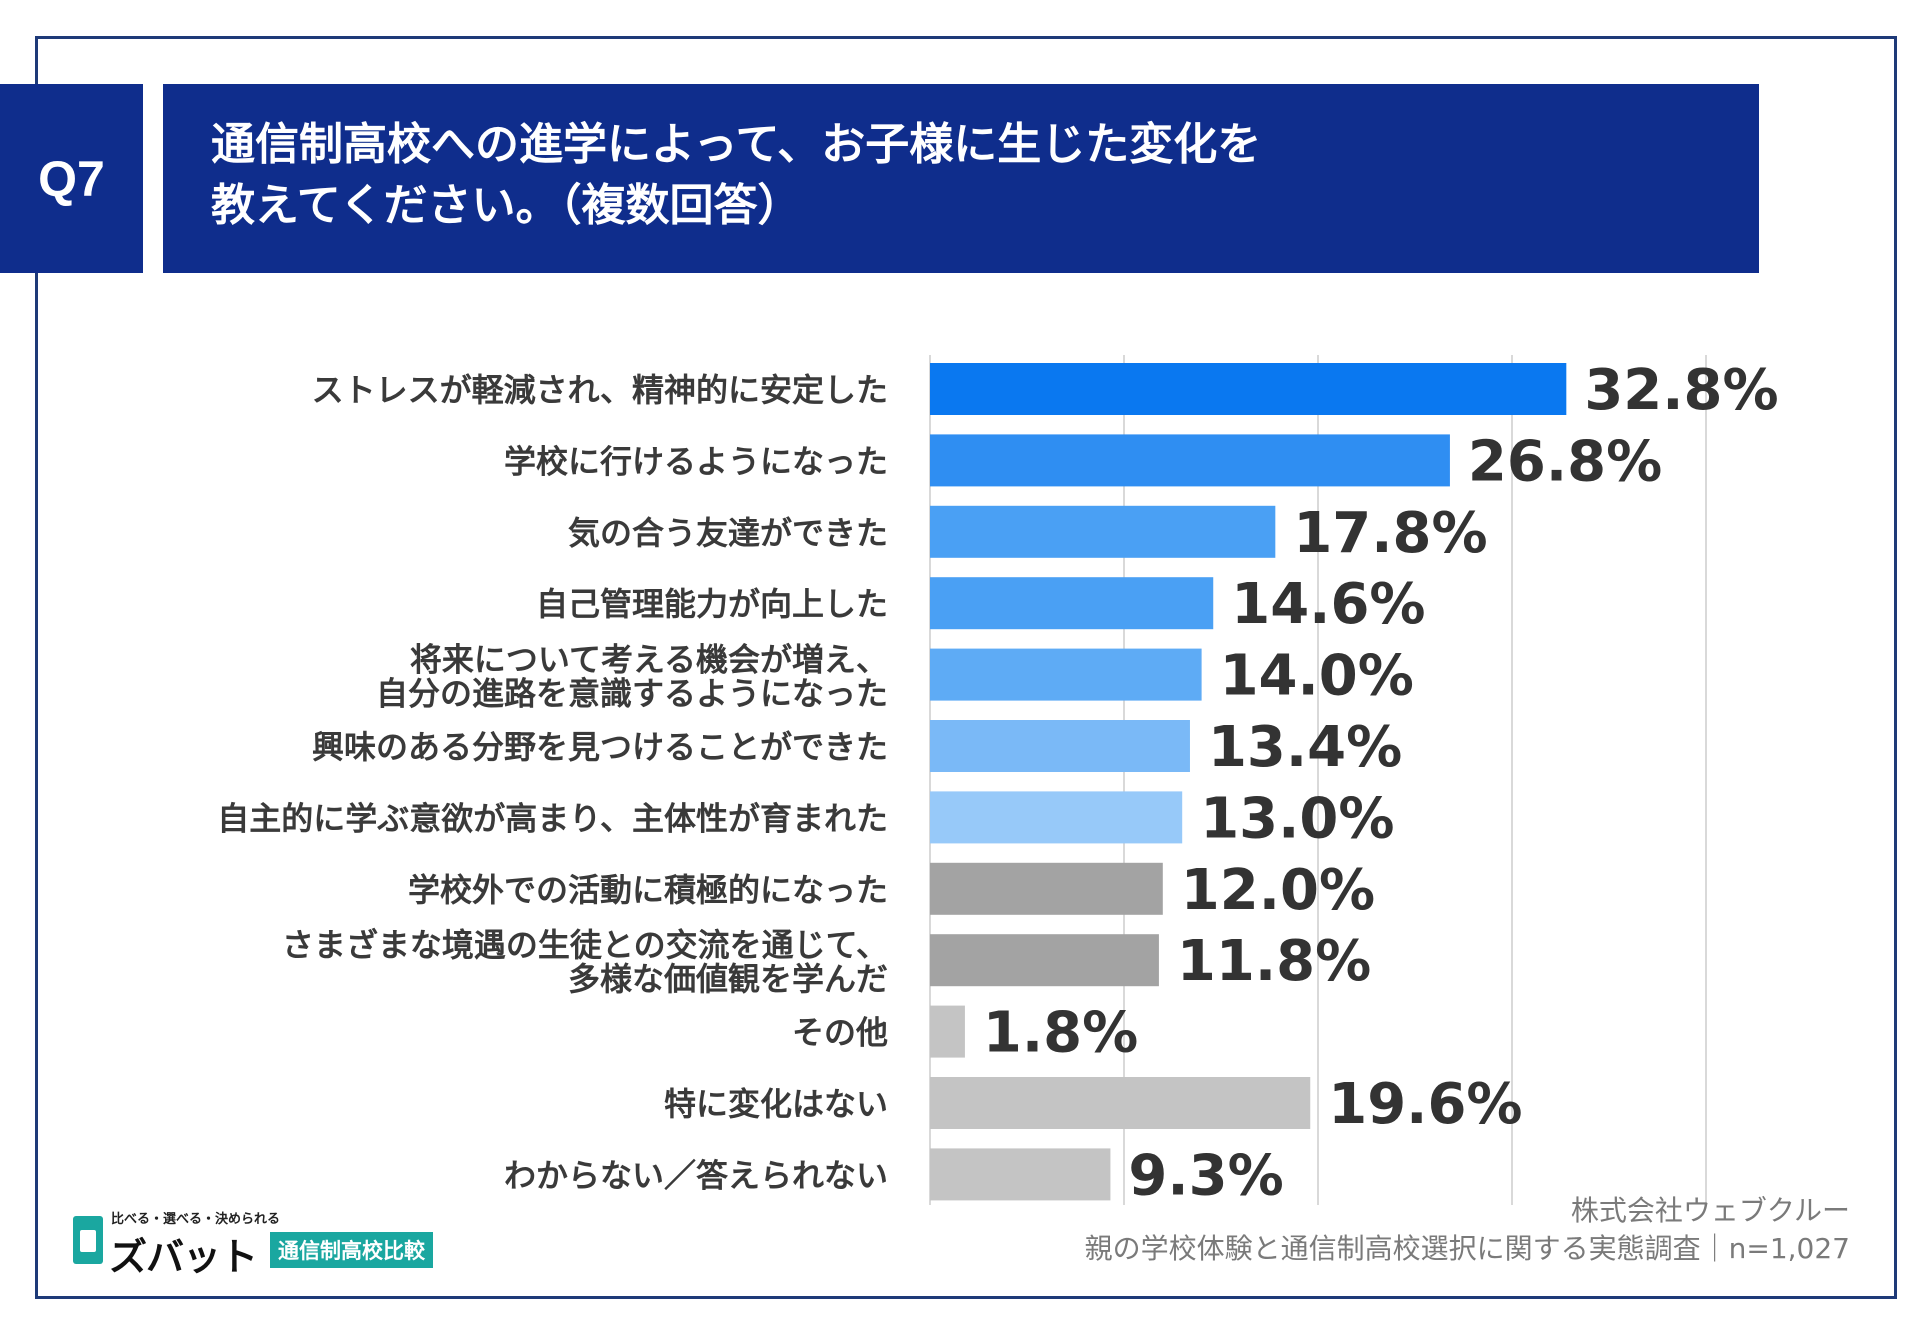 This screenshot has width=1920, height=1329. What do you see at coordinates (728, 979) in the screenshot?
I see `category-label-line: 多様な価値観を学んだ` at bounding box center [728, 979].